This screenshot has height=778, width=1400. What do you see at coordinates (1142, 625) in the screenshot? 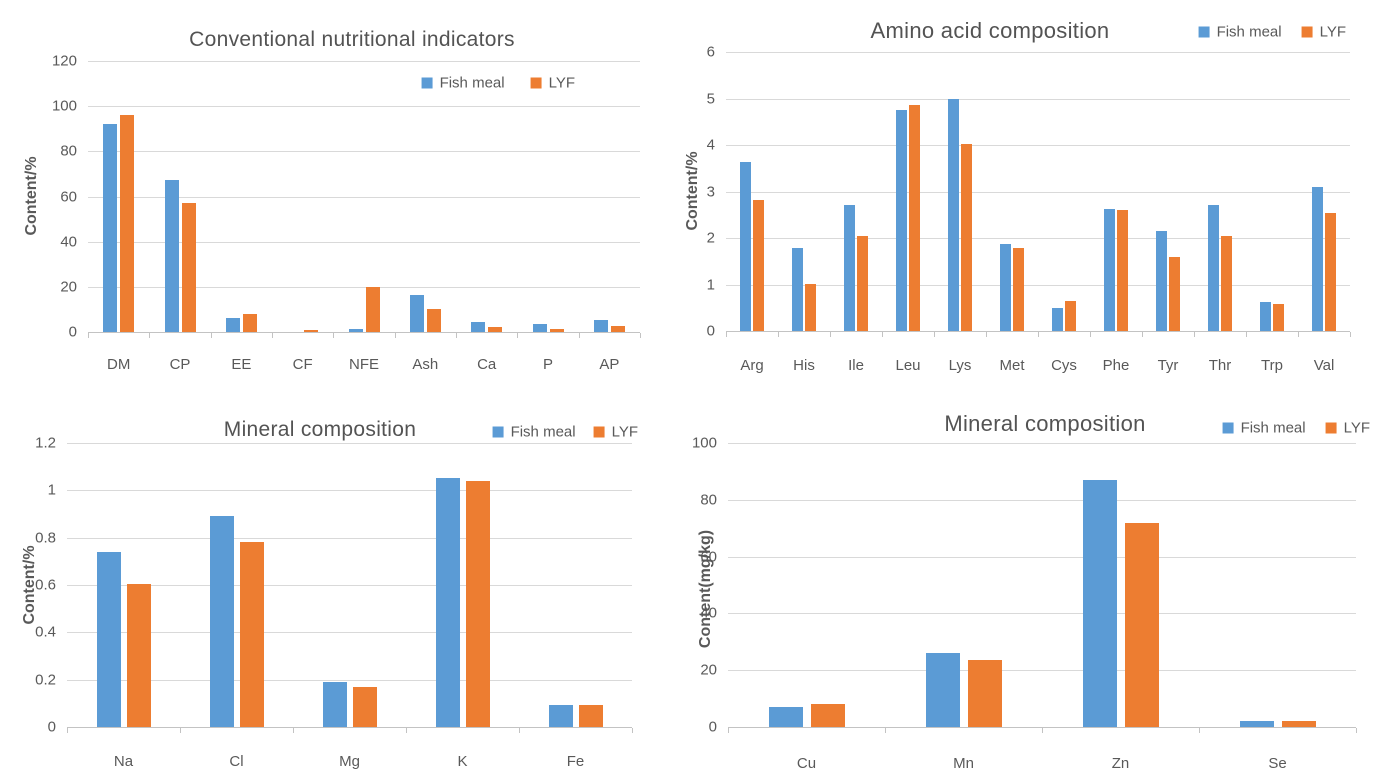
I see `bar-lyf-zn` at bounding box center [1142, 625].